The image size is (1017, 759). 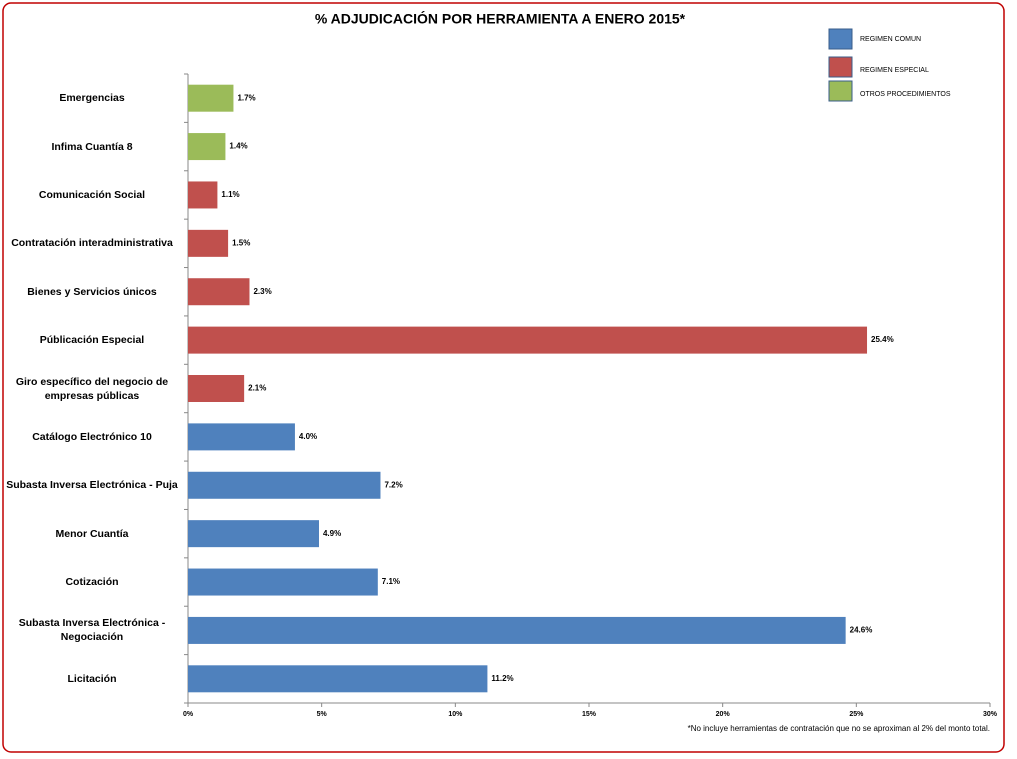 I want to click on x-tick-label: 25%, so click(x=856, y=714).